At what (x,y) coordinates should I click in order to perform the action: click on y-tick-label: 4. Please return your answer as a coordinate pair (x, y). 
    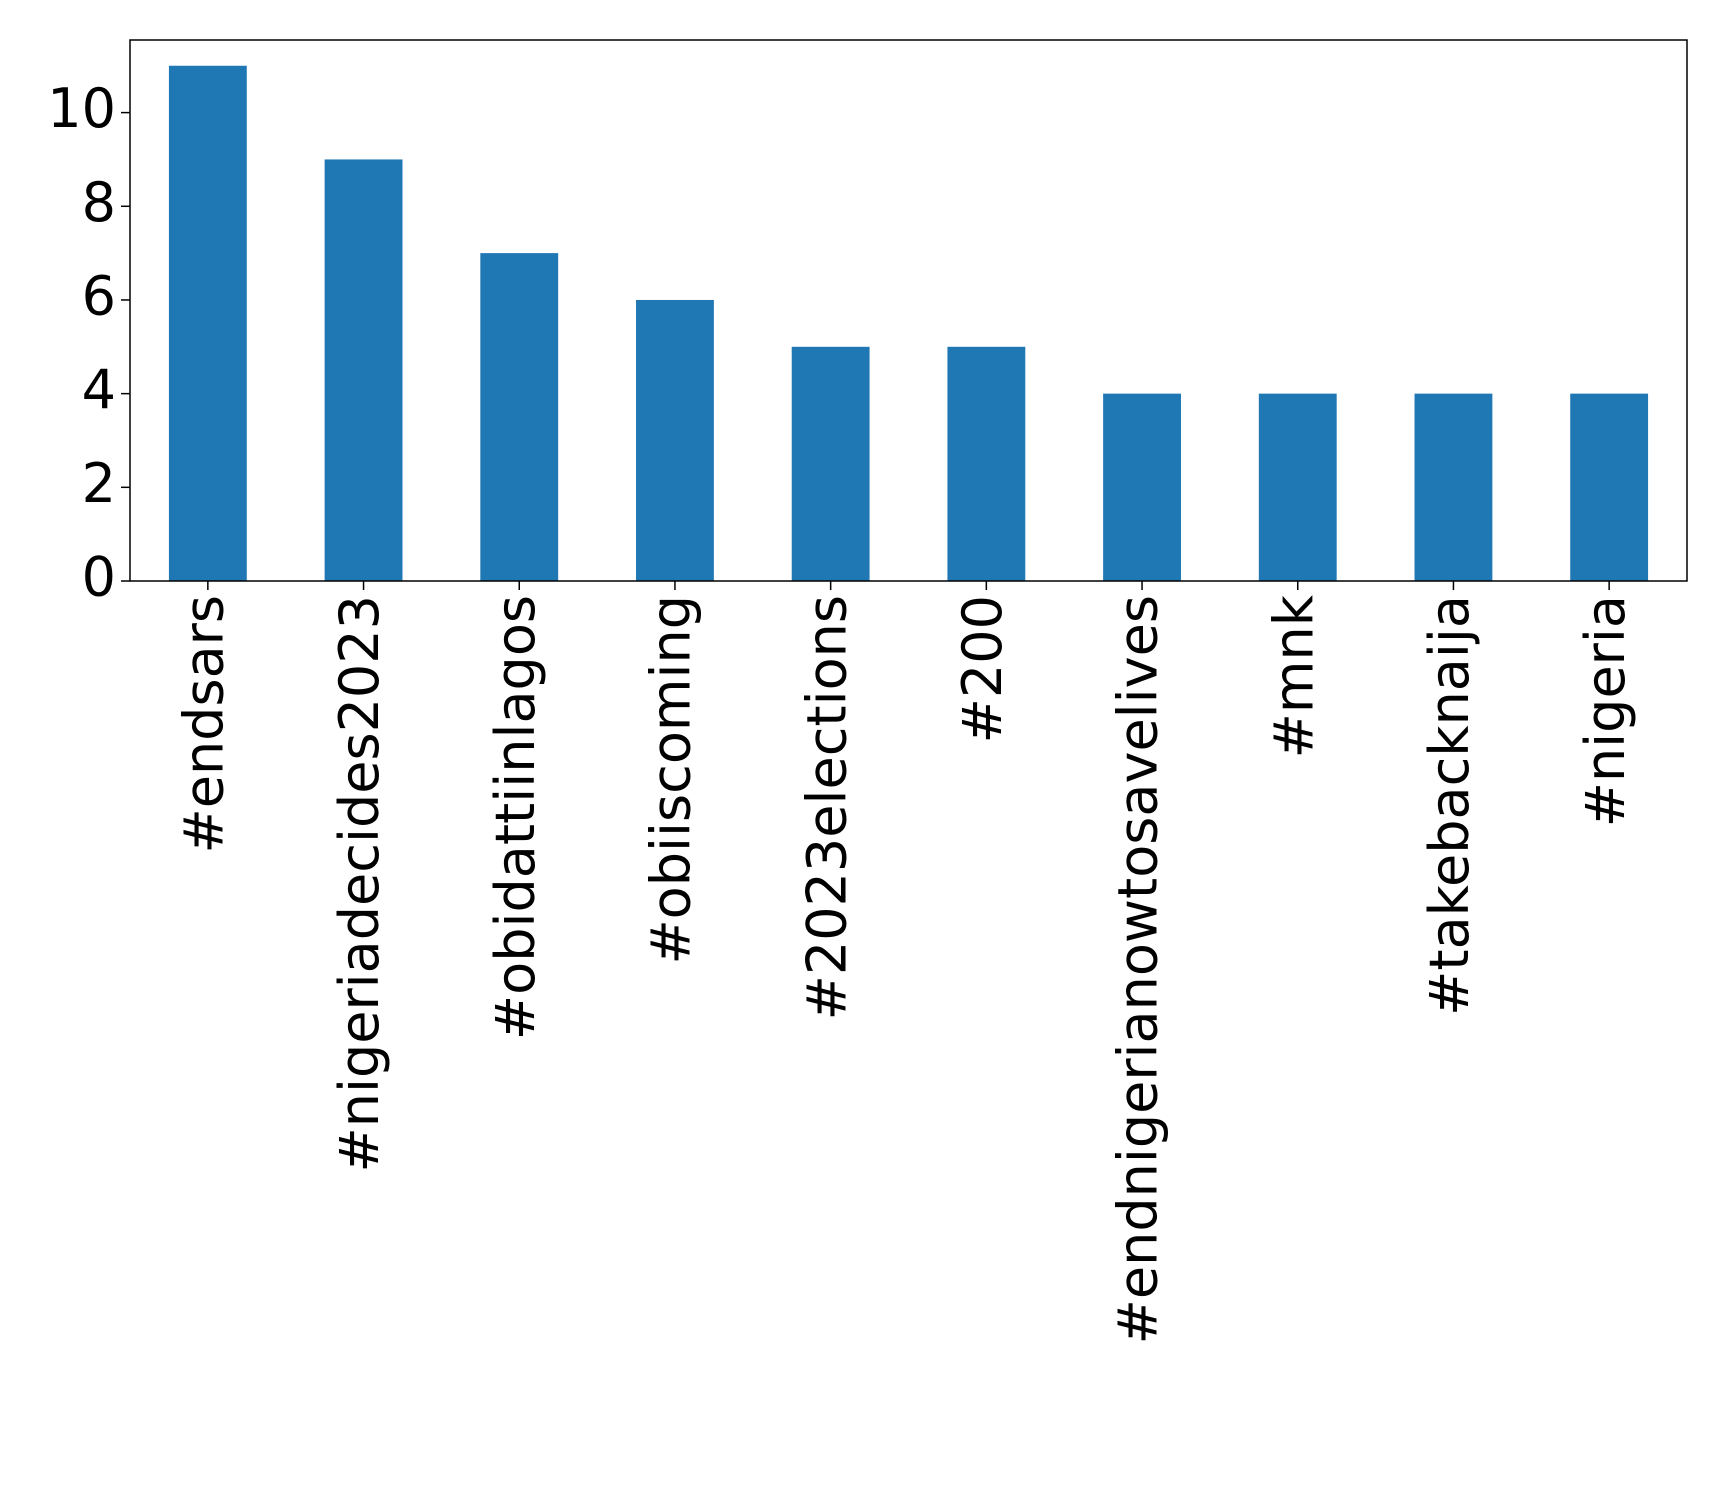
    Looking at the image, I should click on (99, 389).